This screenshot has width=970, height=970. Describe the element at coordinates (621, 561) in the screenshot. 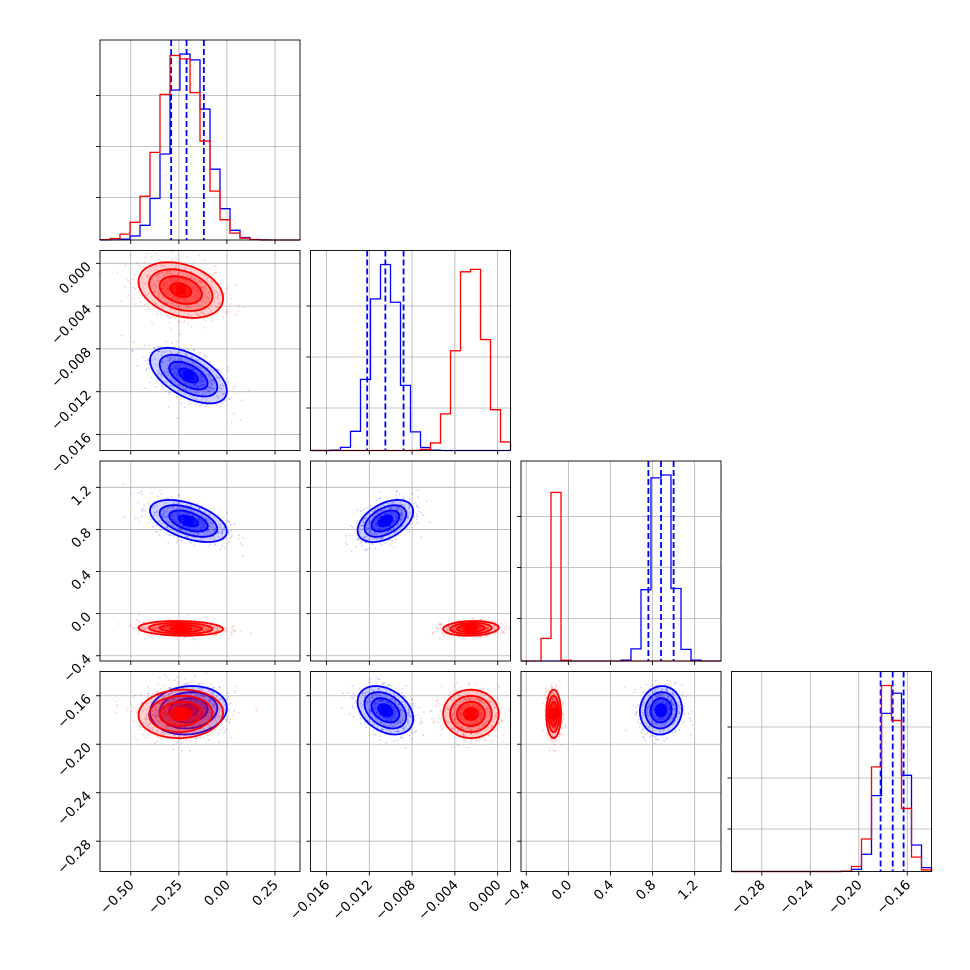

I see `panel-bg` at that location.